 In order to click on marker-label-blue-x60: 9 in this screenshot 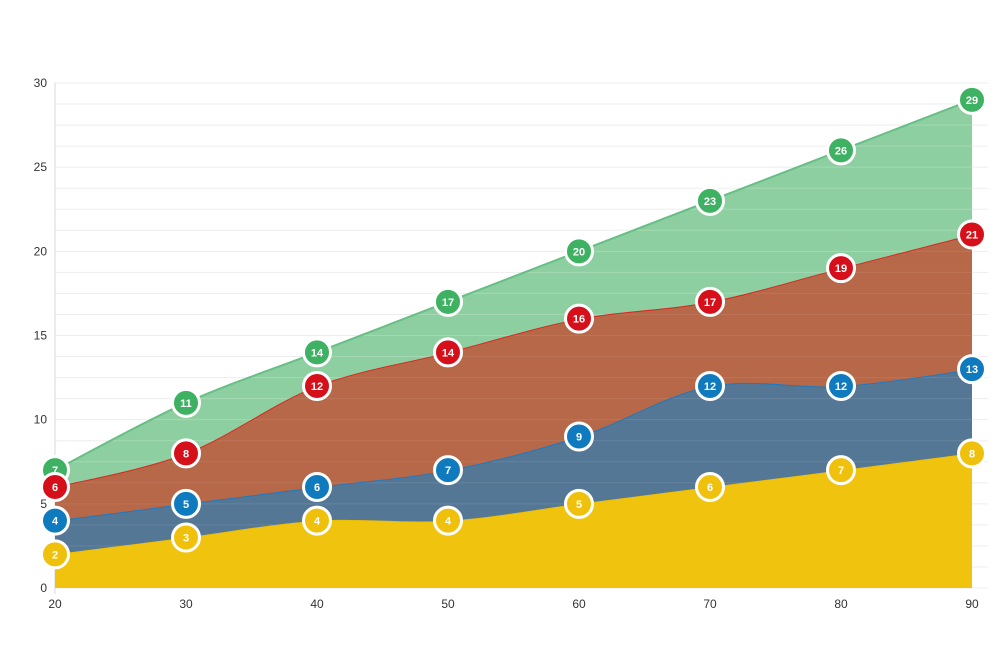, I will do `click(579, 438)`.